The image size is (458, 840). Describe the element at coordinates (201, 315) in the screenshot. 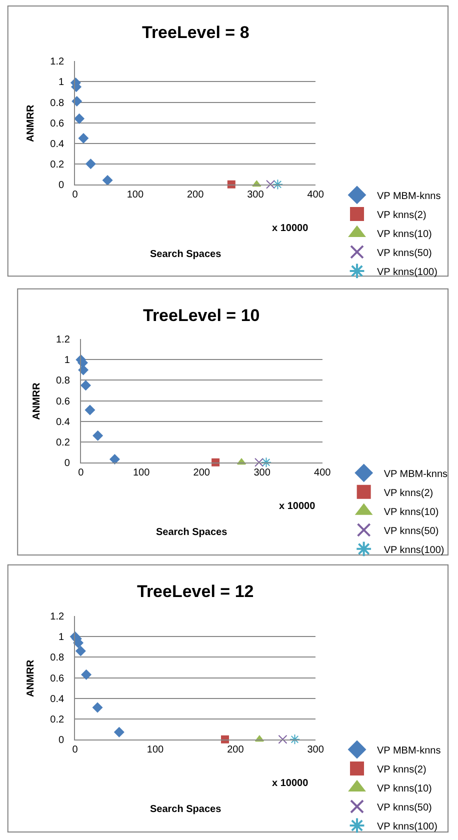

I see `chart-title: TreeLevel = 10` at that location.